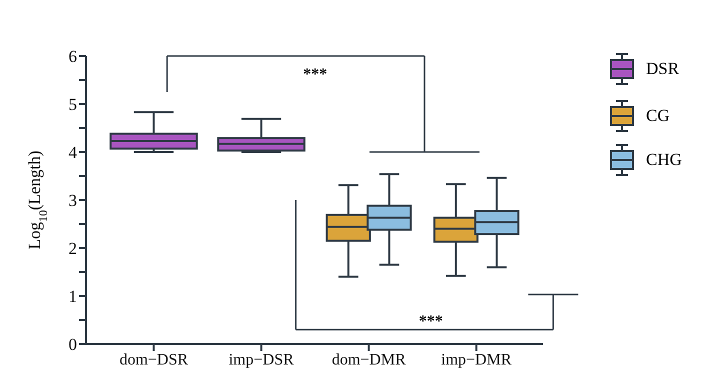 This screenshot has width=702, height=386. I want to click on x-tick-label: dom−DMR, so click(369, 359).